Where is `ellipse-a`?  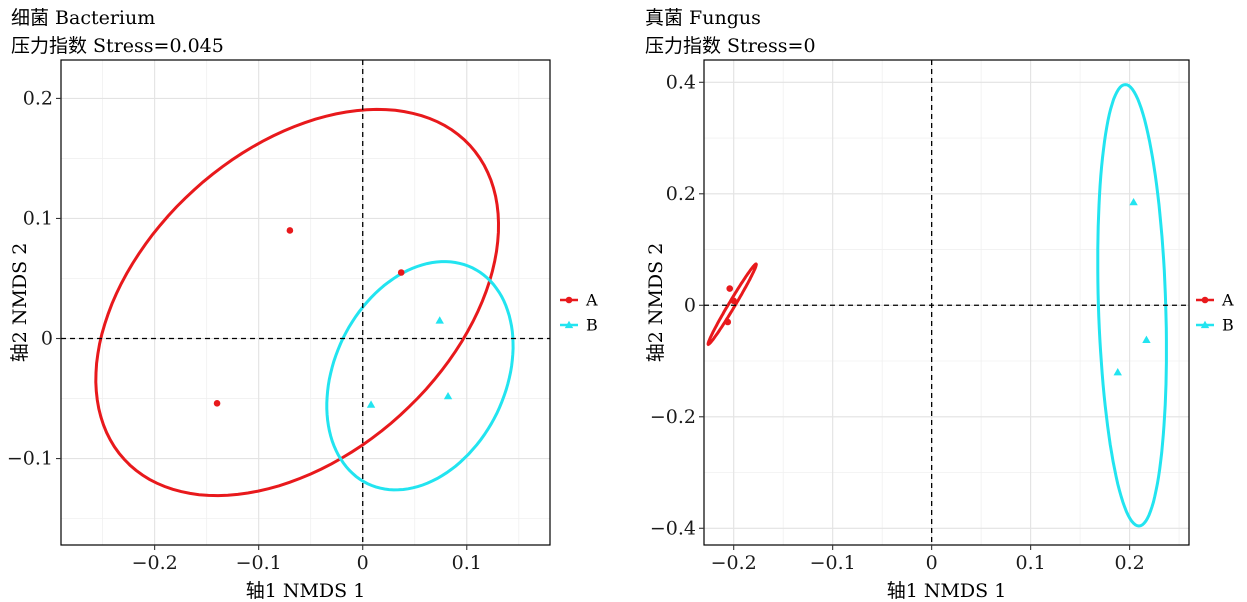 ellipse-a is located at coordinates (732, 304).